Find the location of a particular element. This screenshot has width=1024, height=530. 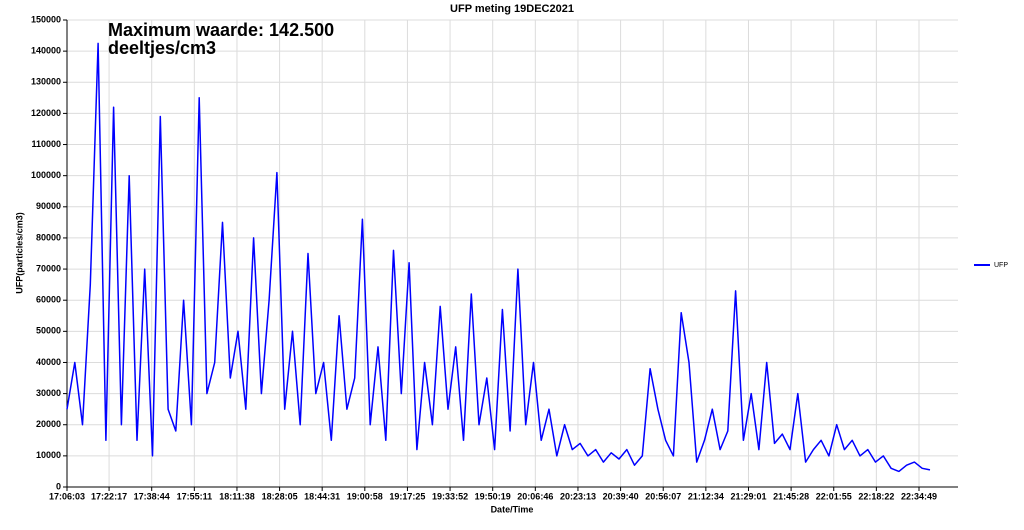

x-tick-label: 20:56:07 is located at coordinates (663, 496).